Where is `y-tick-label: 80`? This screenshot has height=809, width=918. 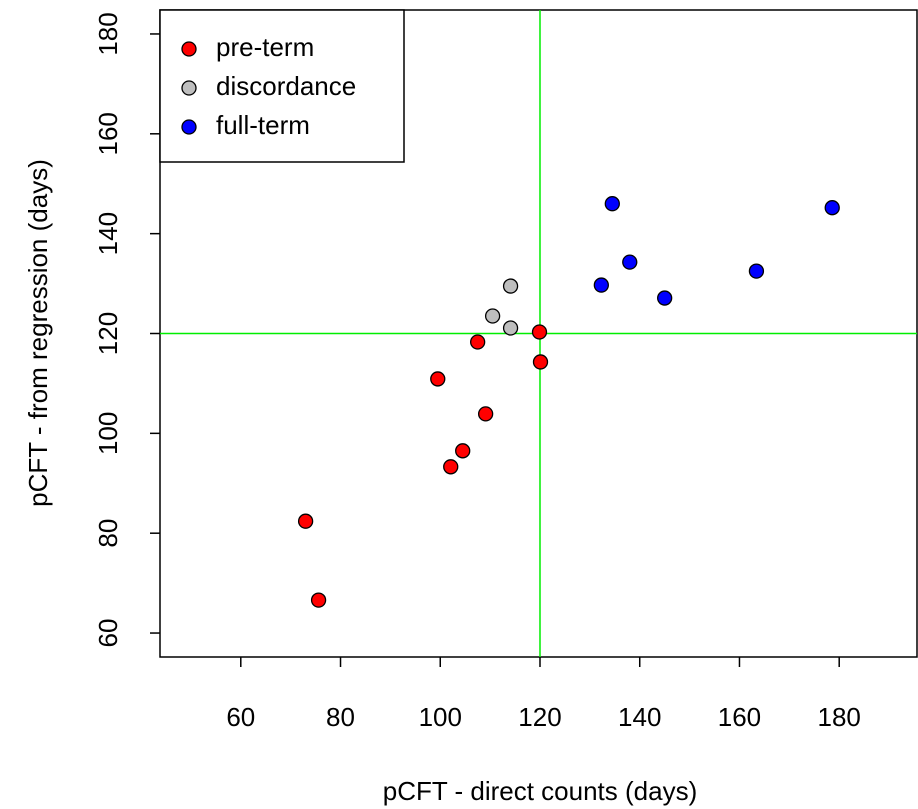
y-tick-label: 80 is located at coordinates (108, 533).